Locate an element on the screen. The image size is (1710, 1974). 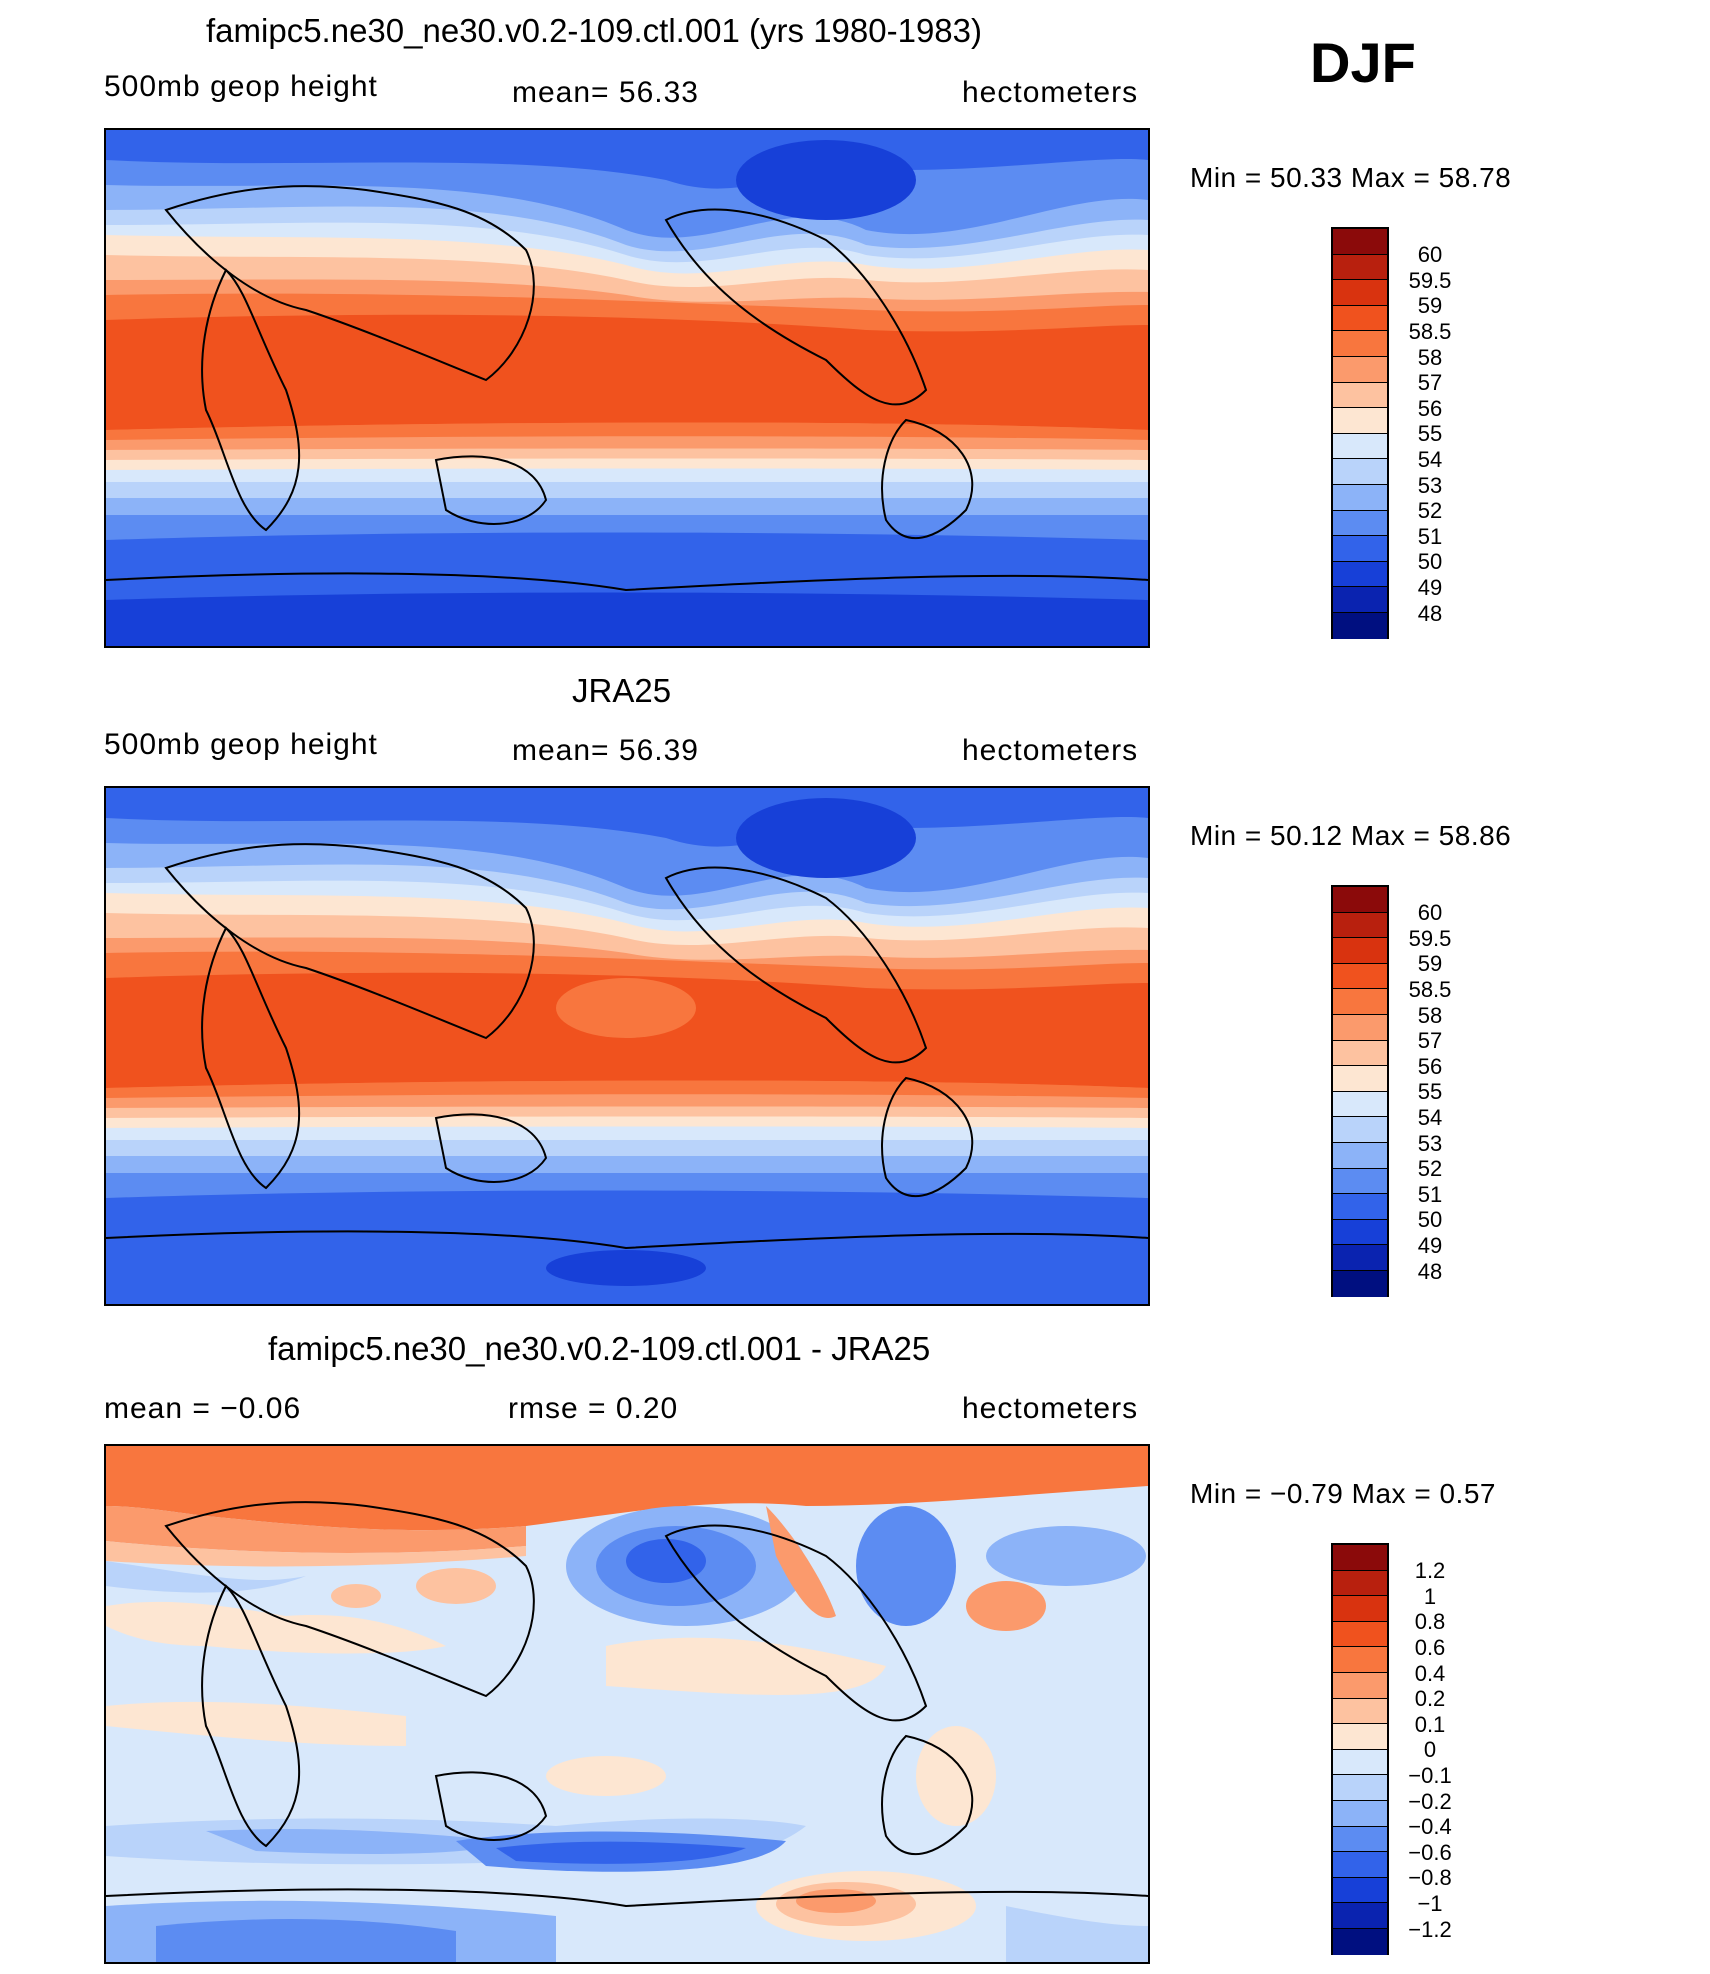
colorbar-tick-label: 0.6 is located at coordinates (1430, 1647).